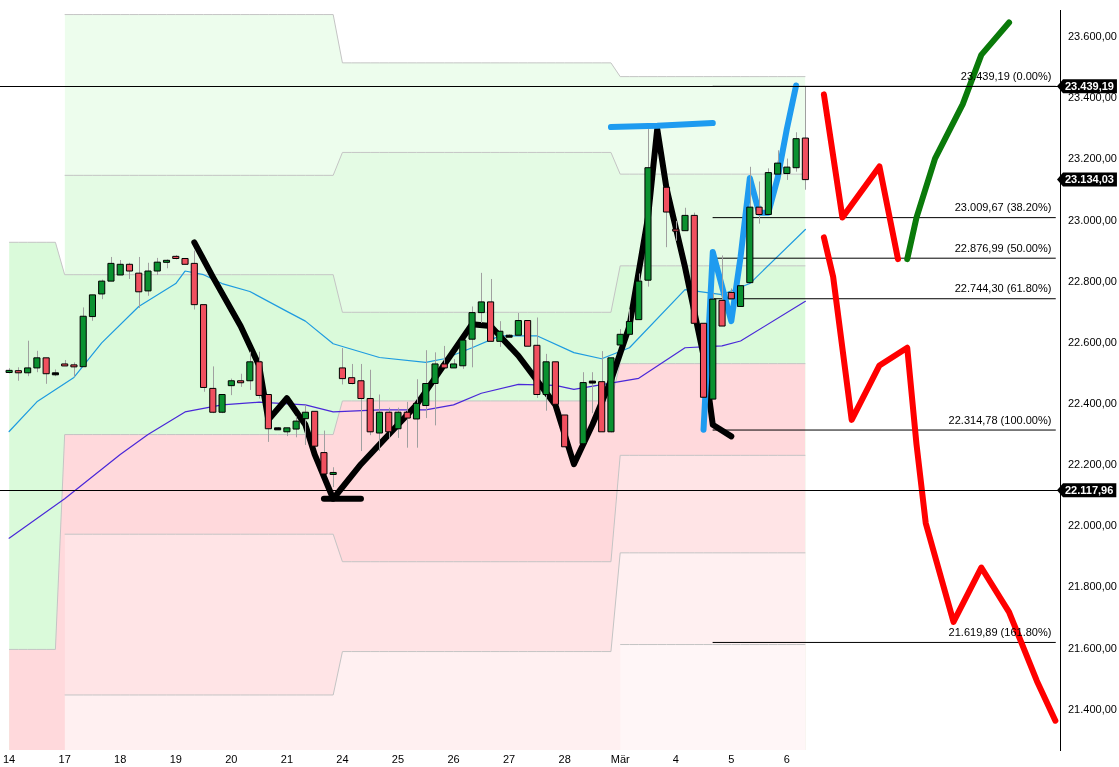 The height and width of the screenshot is (767, 1119). Describe the element at coordinates (1092, 647) in the screenshot. I see `y-tick-label: 21.600,00` at that location.